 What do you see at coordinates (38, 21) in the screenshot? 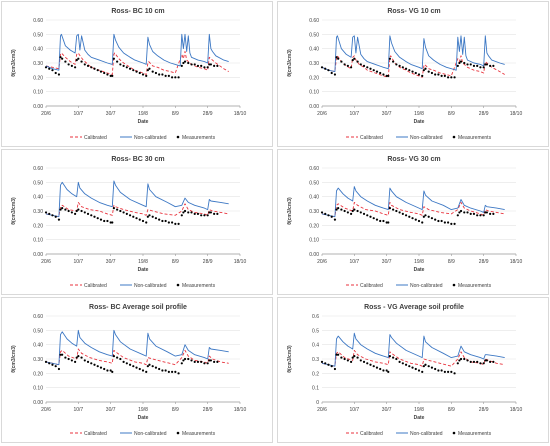
I see `y-tick-label: 0.60` at bounding box center [38, 21].